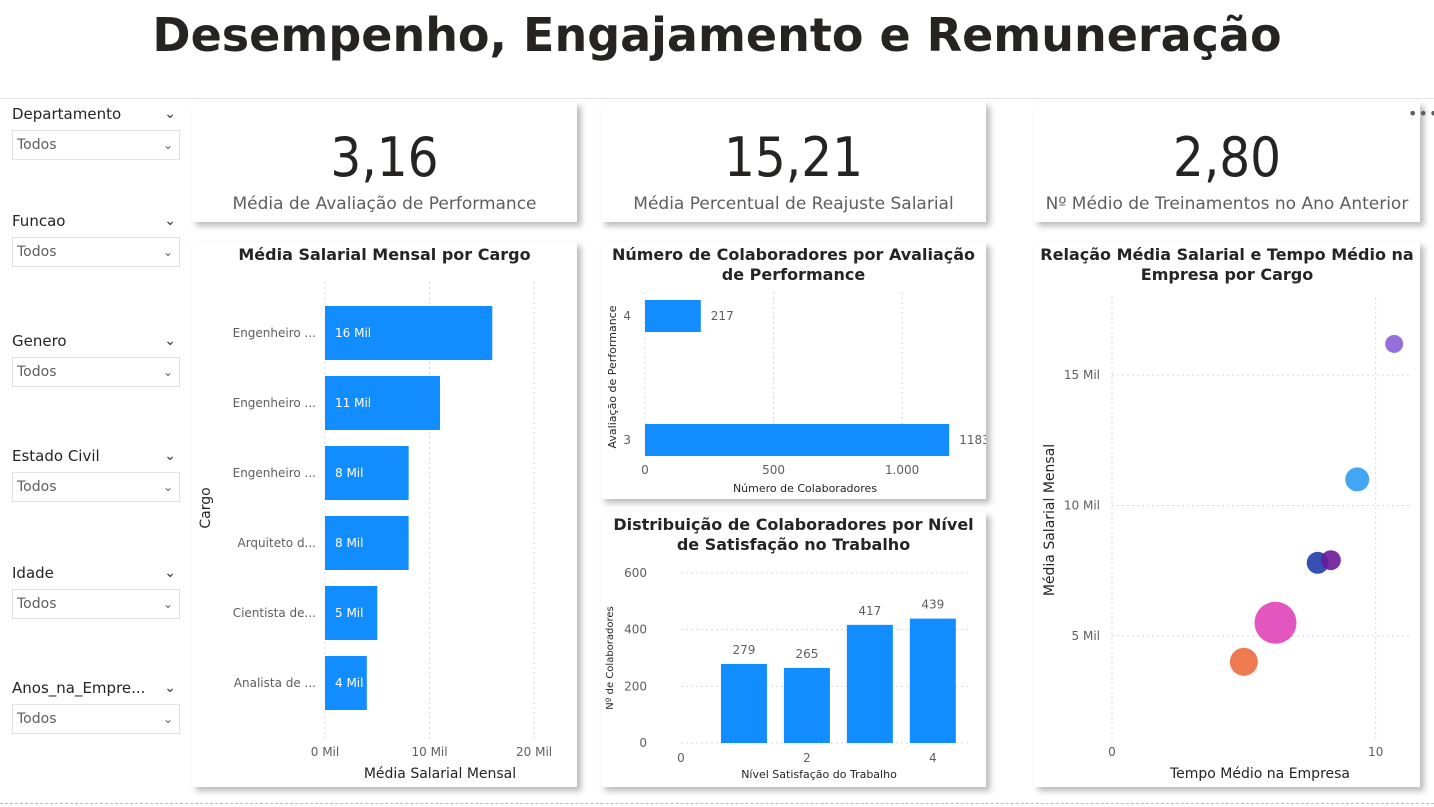 Image resolution: width=1434 pixels, height=807 pixels. What do you see at coordinates (972, 440) in the screenshot?
I see `bar-data-label: 1183` at bounding box center [972, 440].